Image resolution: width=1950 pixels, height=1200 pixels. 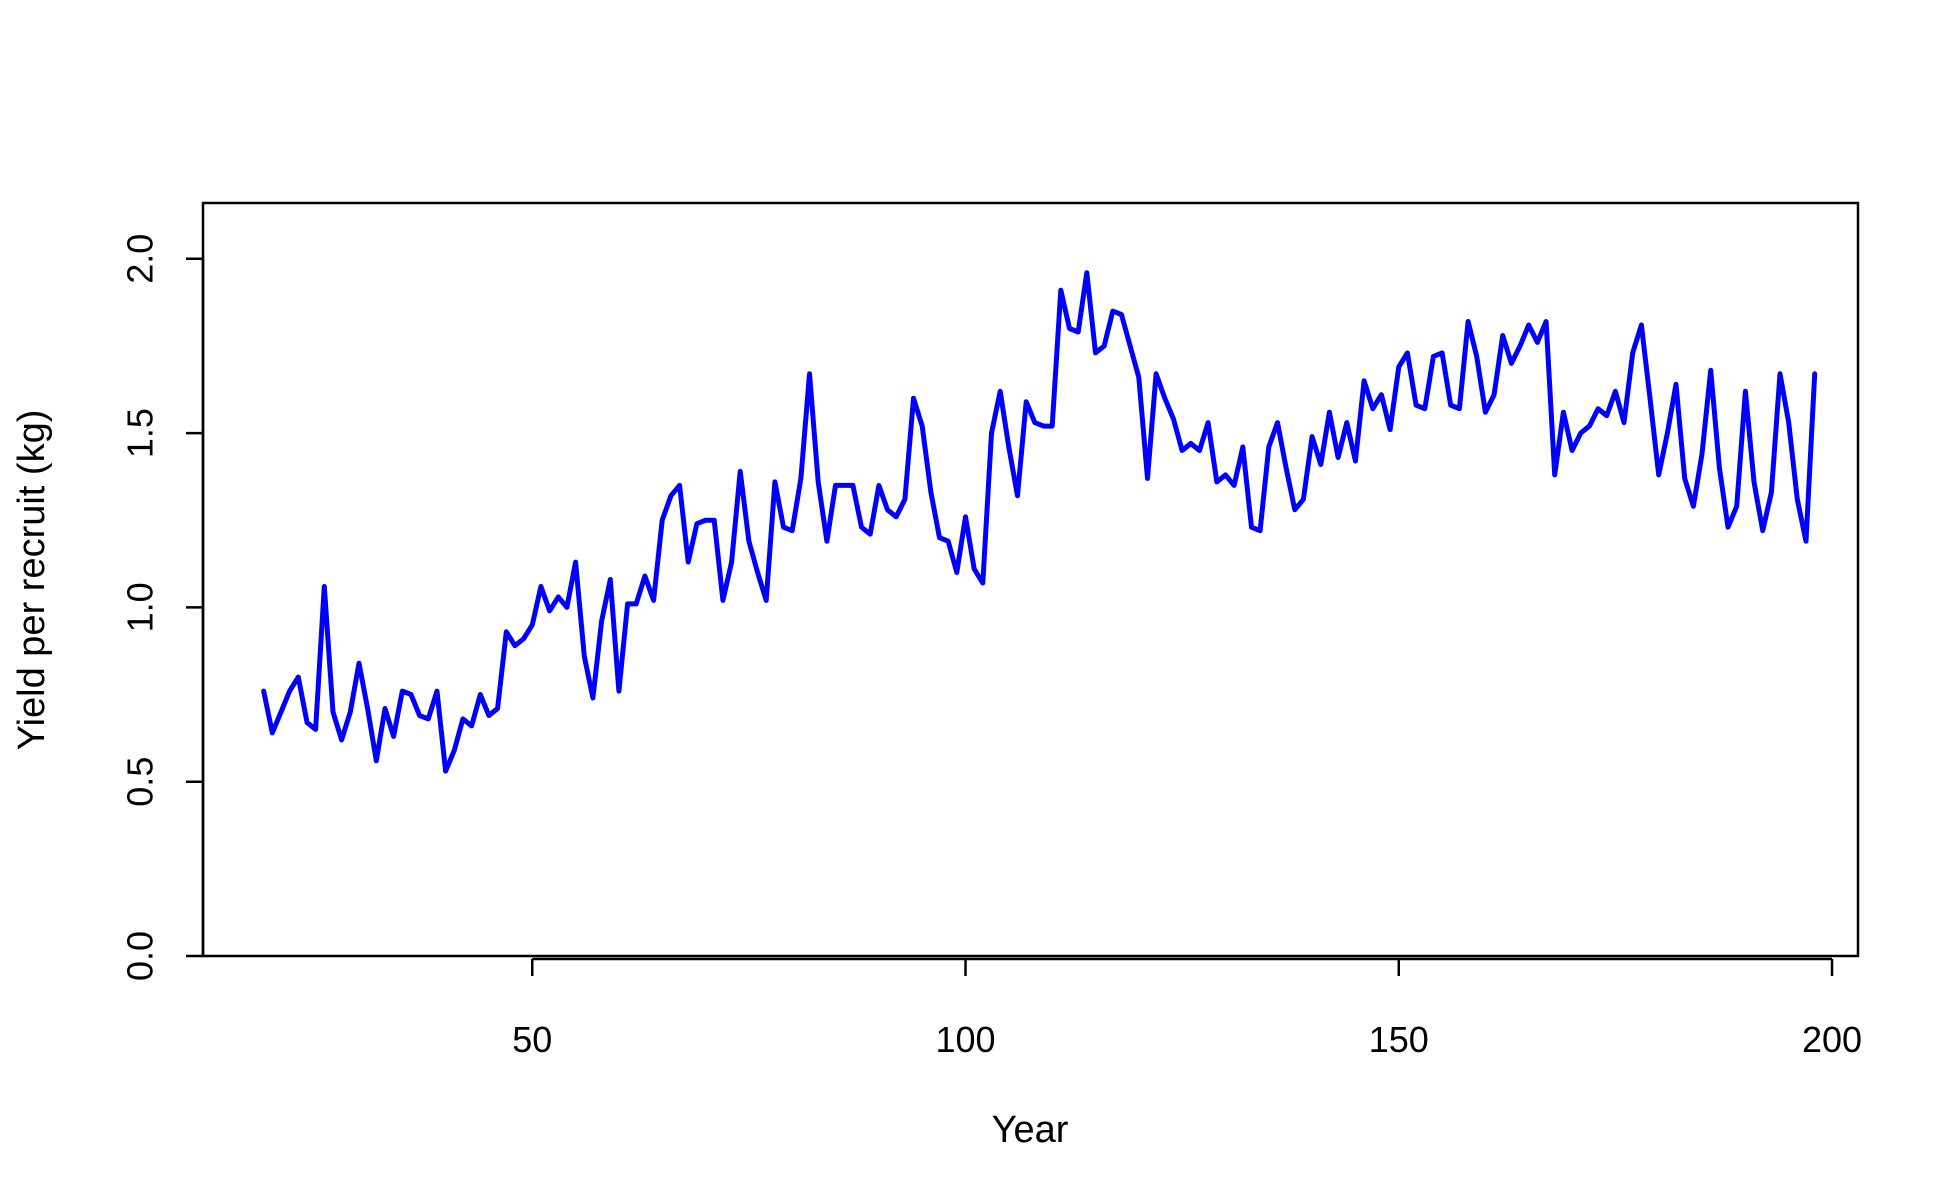 I want to click on y-tick-label: 0.0, so click(x=140, y=956).